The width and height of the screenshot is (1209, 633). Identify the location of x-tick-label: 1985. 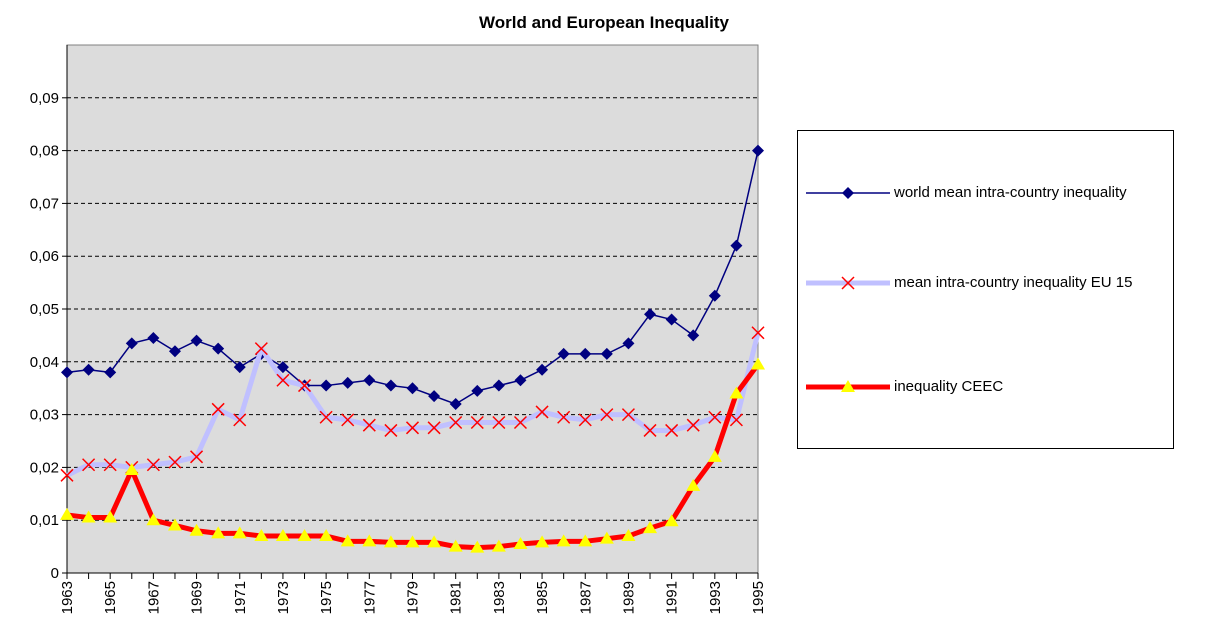
(542, 597).